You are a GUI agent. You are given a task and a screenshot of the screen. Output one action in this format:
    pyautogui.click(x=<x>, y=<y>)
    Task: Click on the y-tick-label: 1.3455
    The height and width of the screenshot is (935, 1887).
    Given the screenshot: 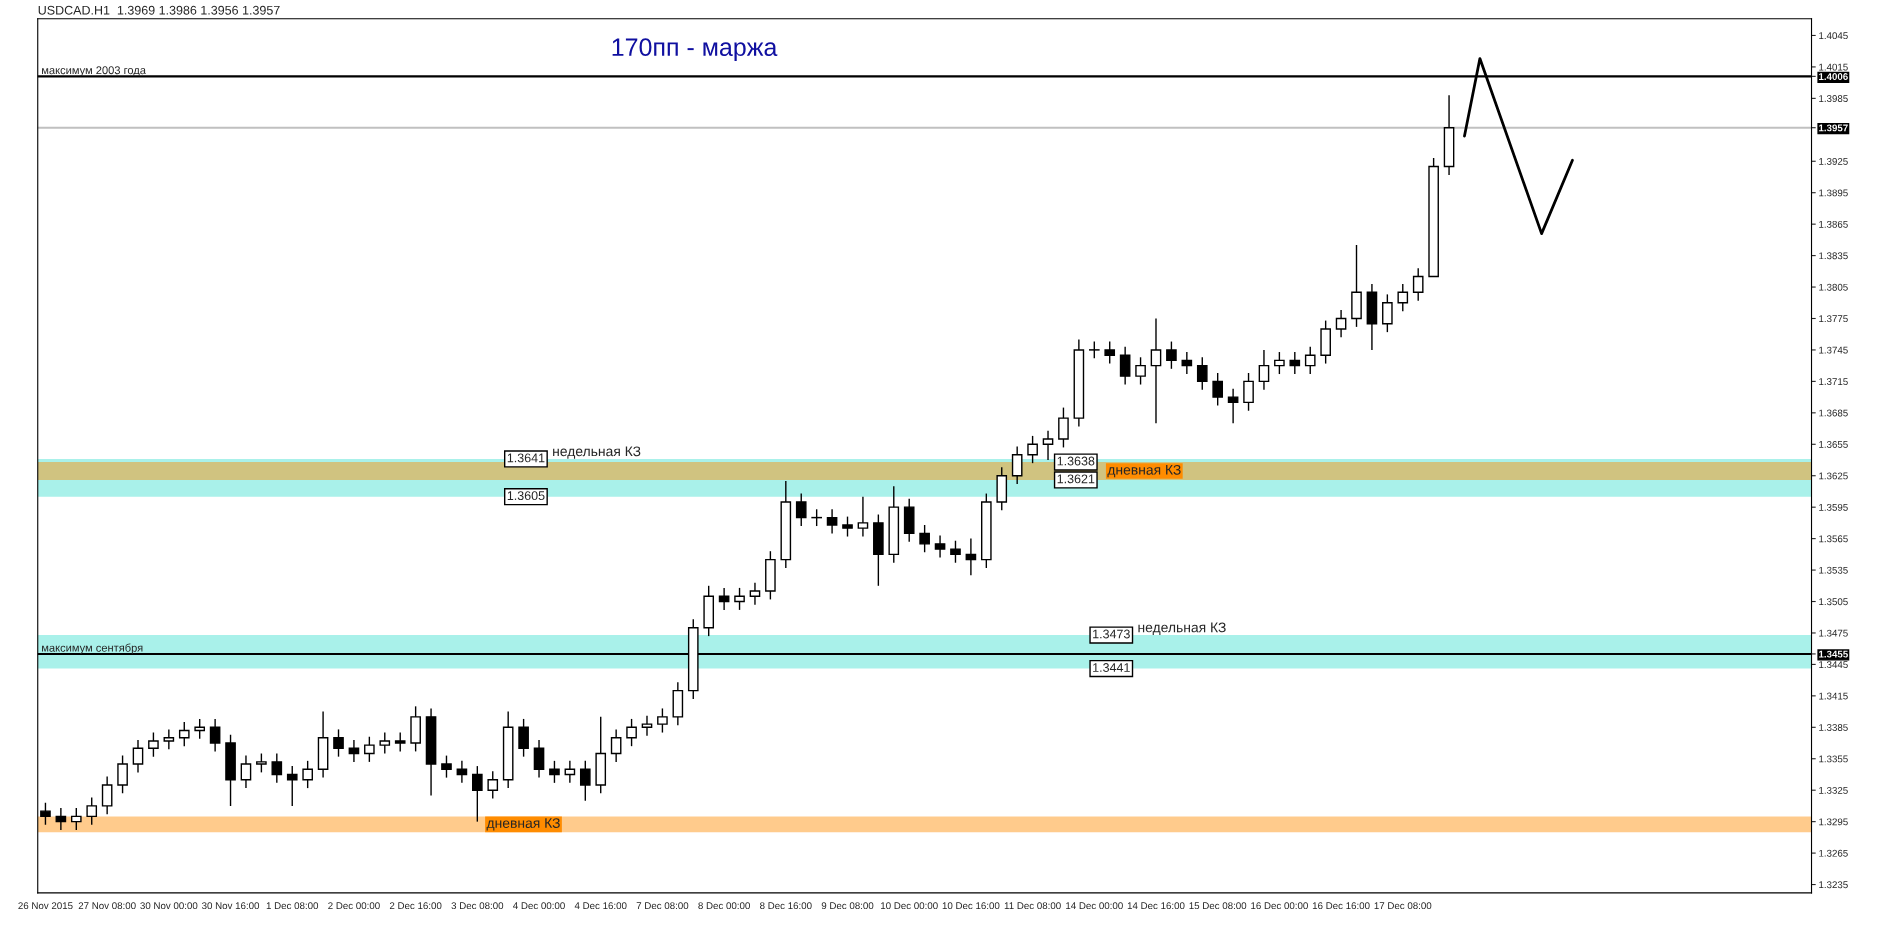 What is the action you would take?
    pyautogui.click(x=1833, y=654)
    